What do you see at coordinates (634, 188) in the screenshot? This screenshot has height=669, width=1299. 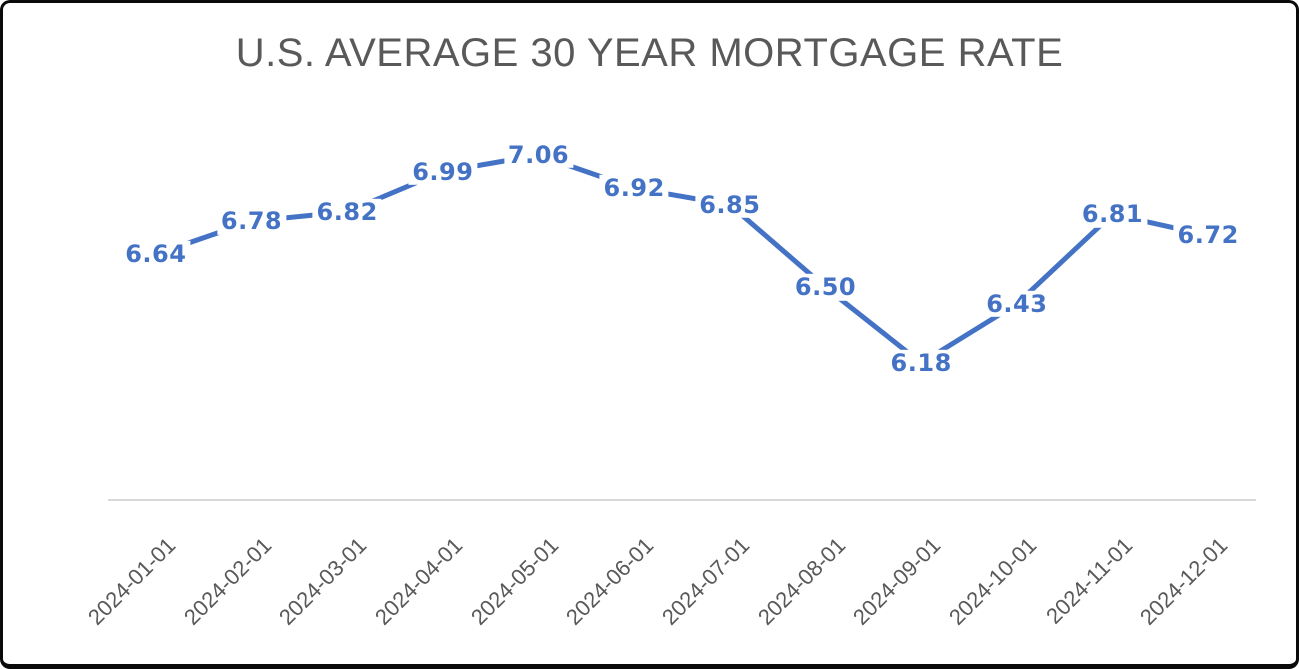 I see `data-label: 6.92` at bounding box center [634, 188].